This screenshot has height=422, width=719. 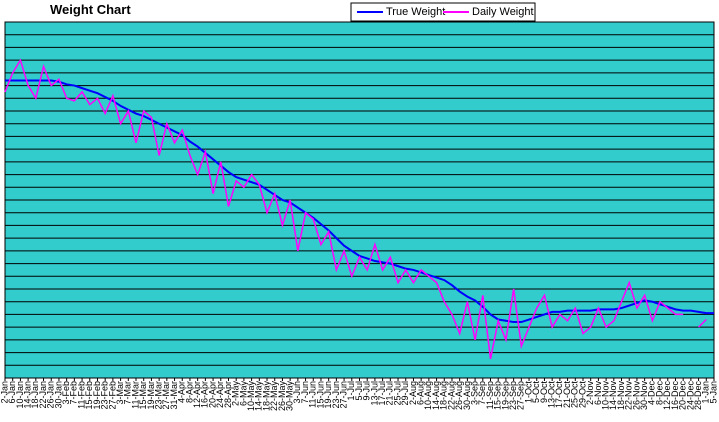 I want to click on x-tick-label: 5-Jan, so click(x=713, y=392).